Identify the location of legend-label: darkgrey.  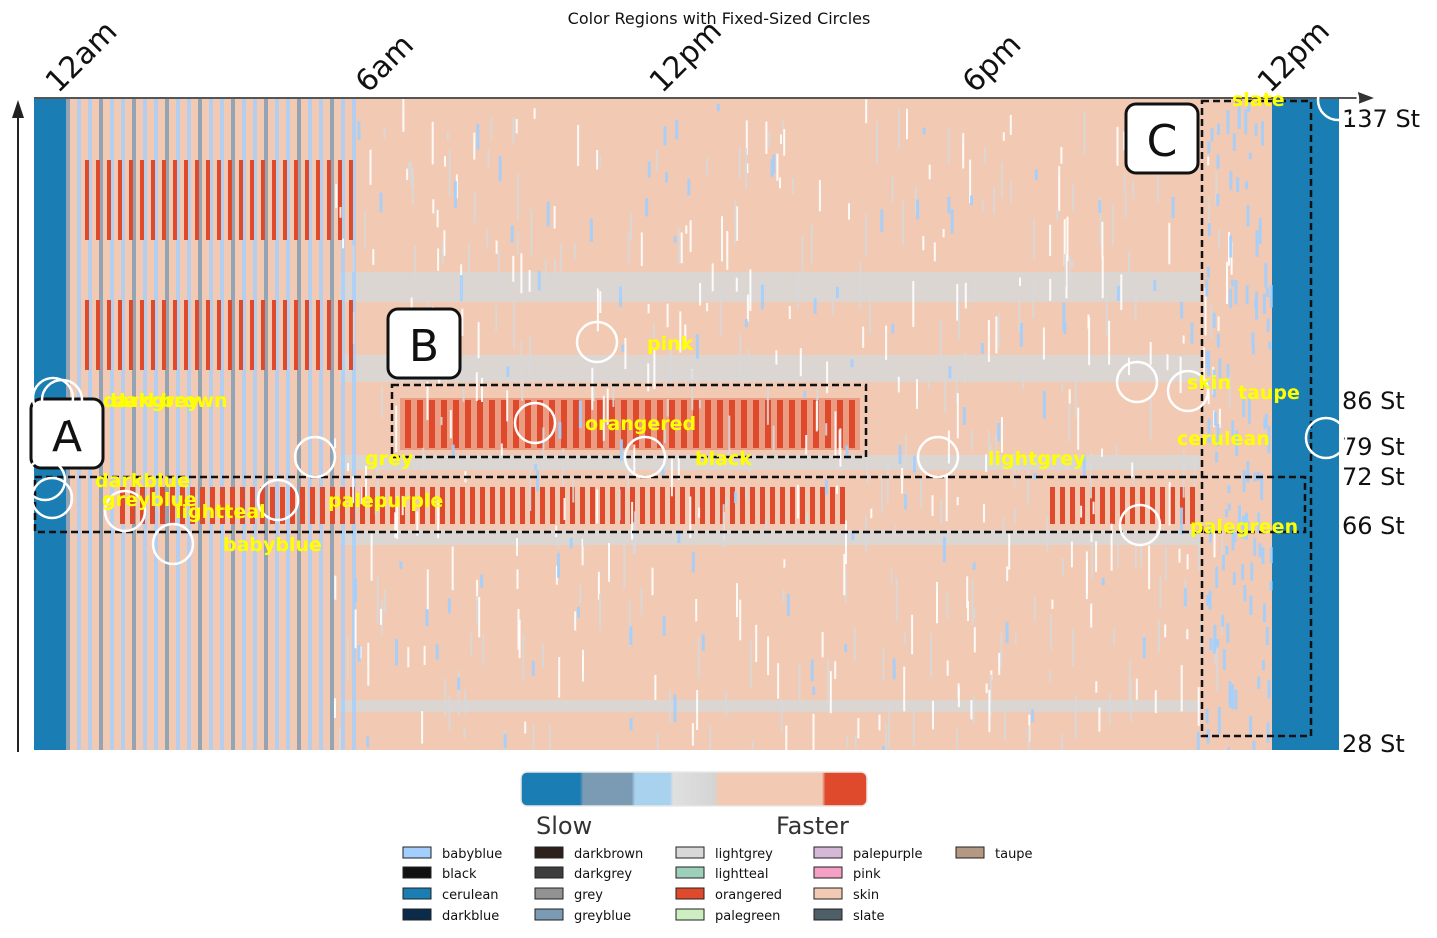
(603, 874).